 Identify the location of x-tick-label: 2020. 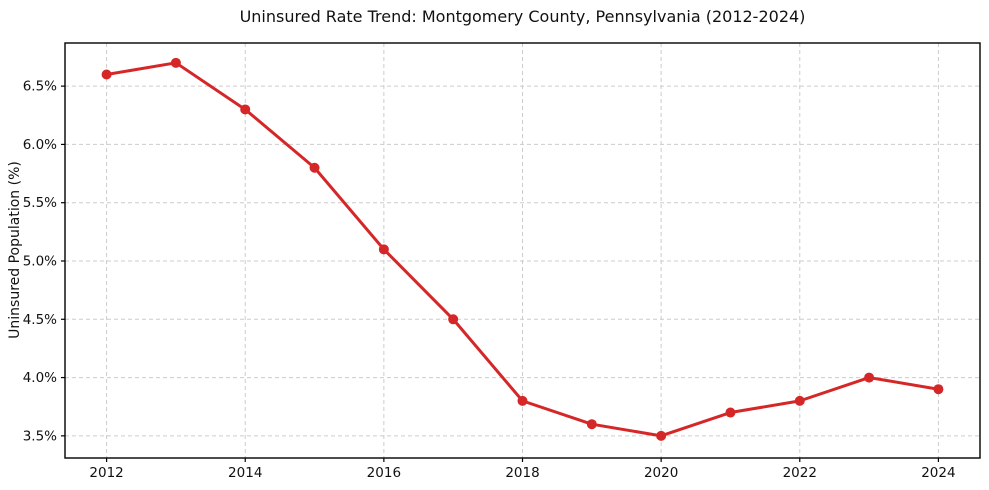
(661, 473).